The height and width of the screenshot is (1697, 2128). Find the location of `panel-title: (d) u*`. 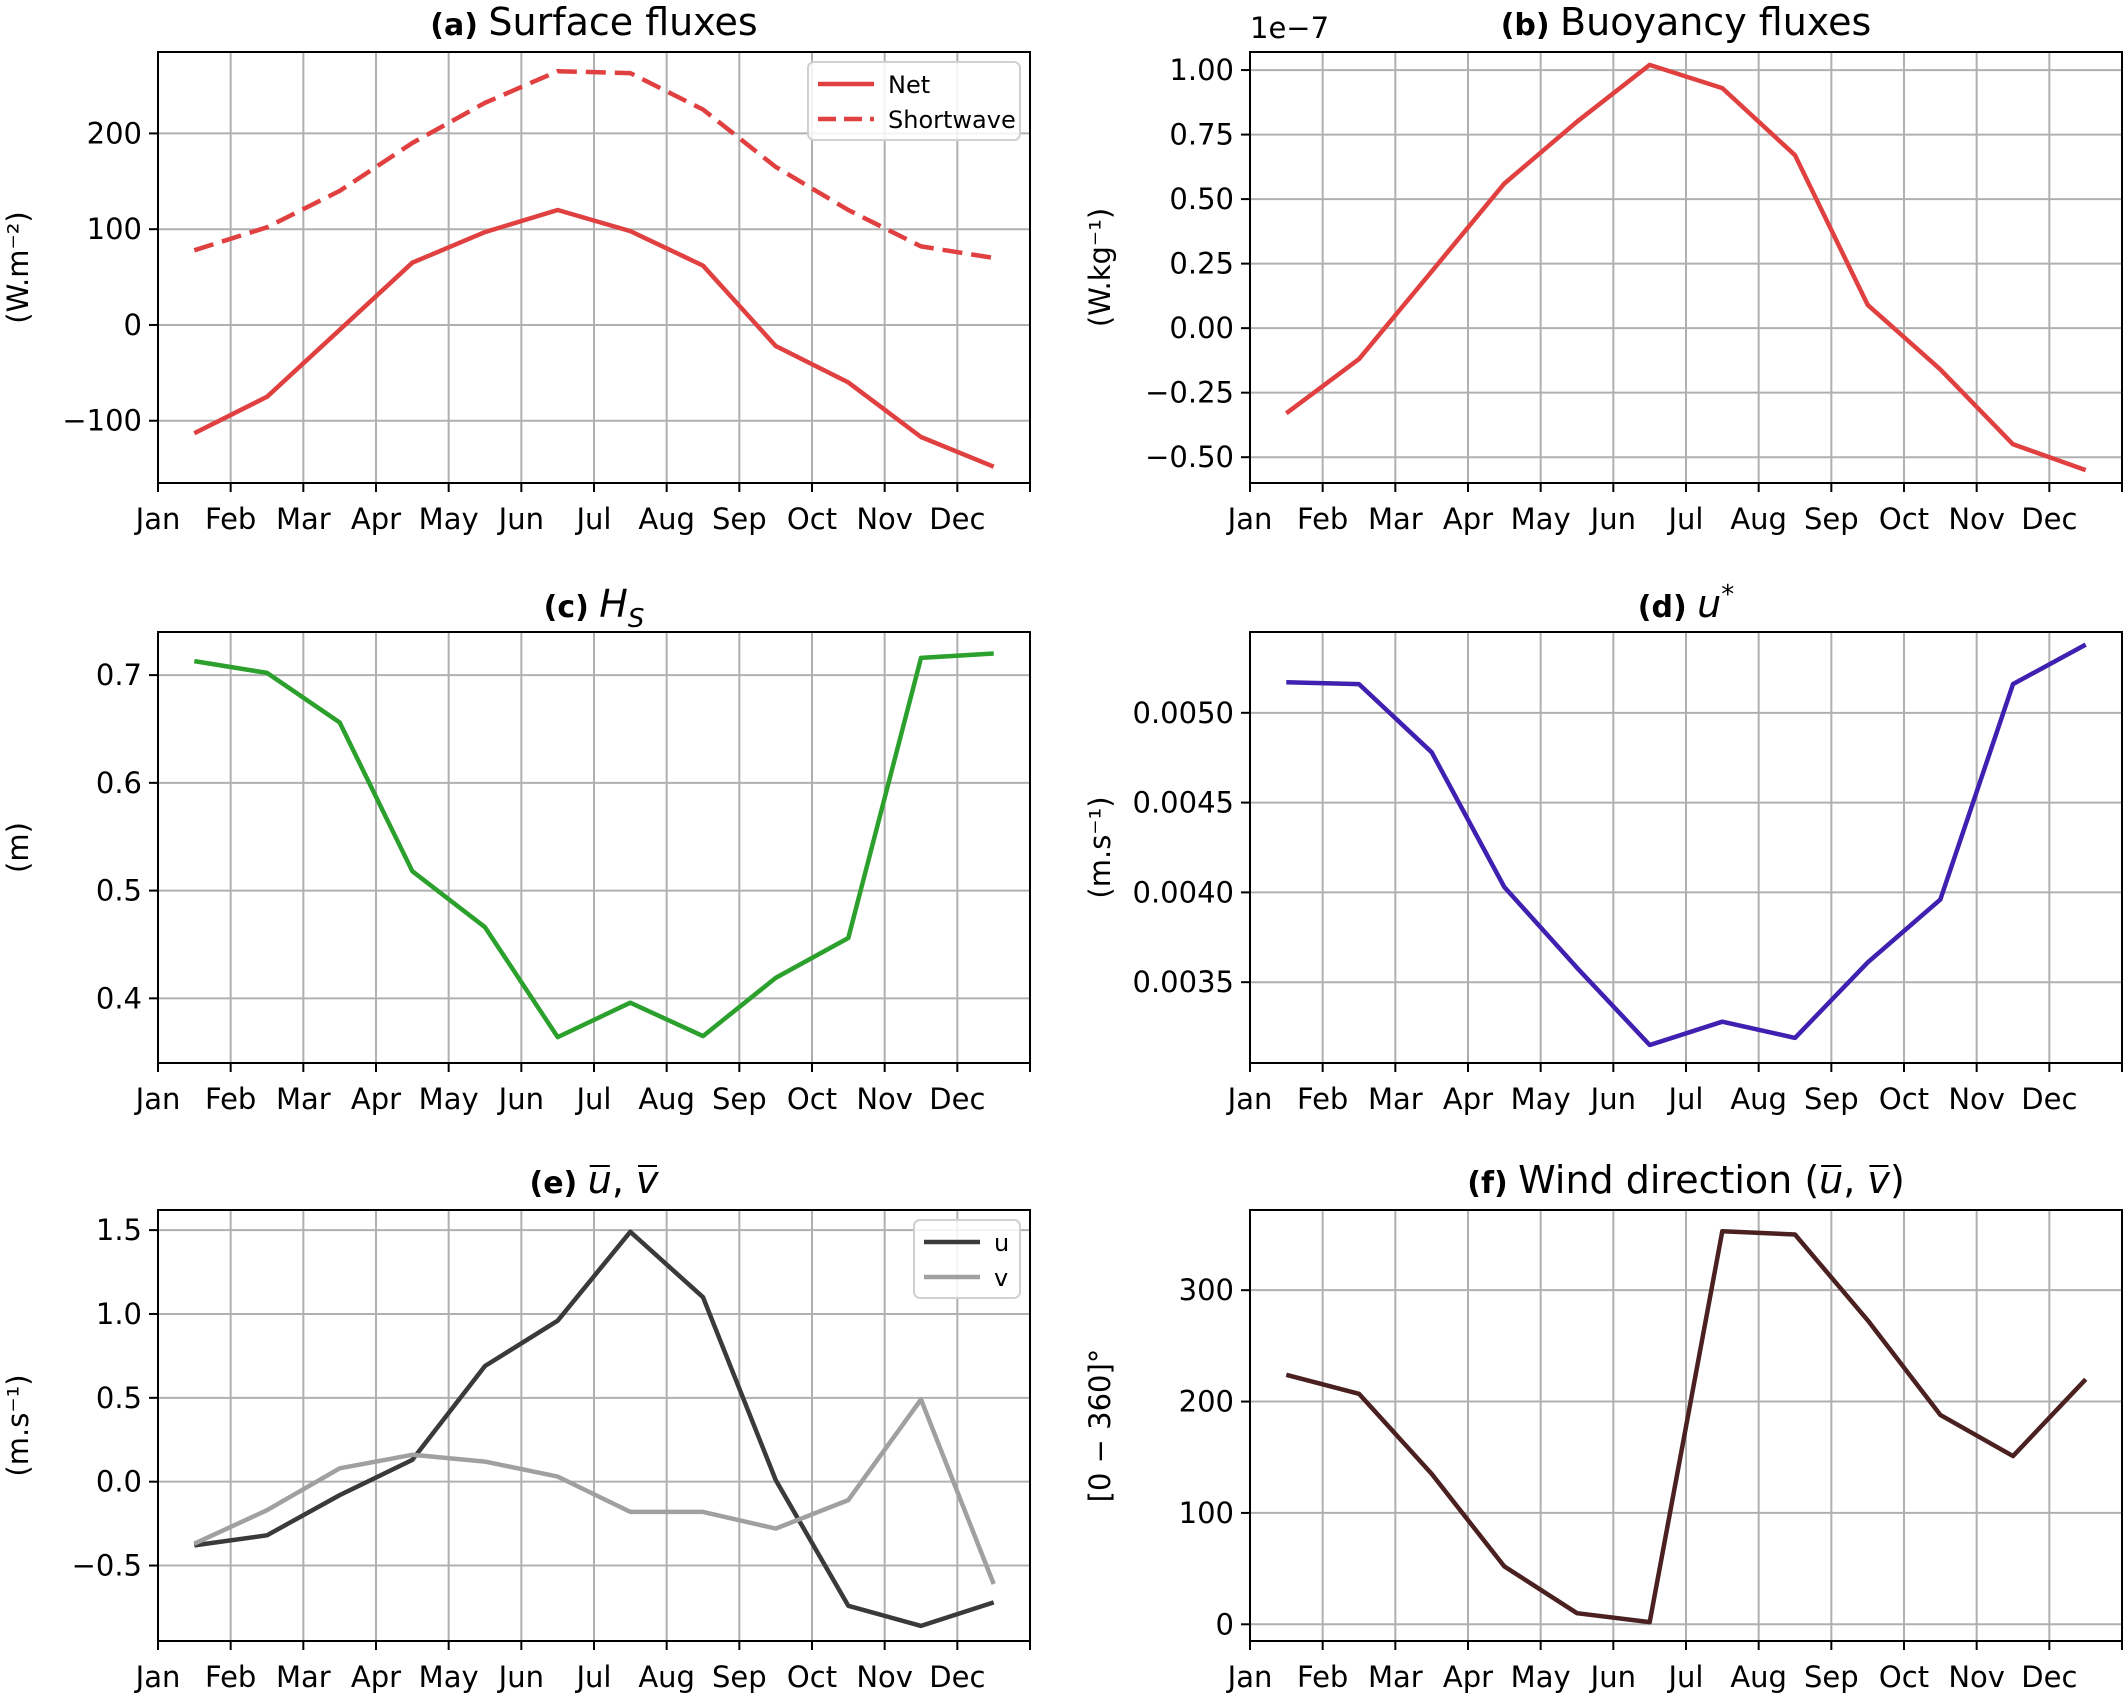

panel-title: (d) u* is located at coordinates (1686, 603).